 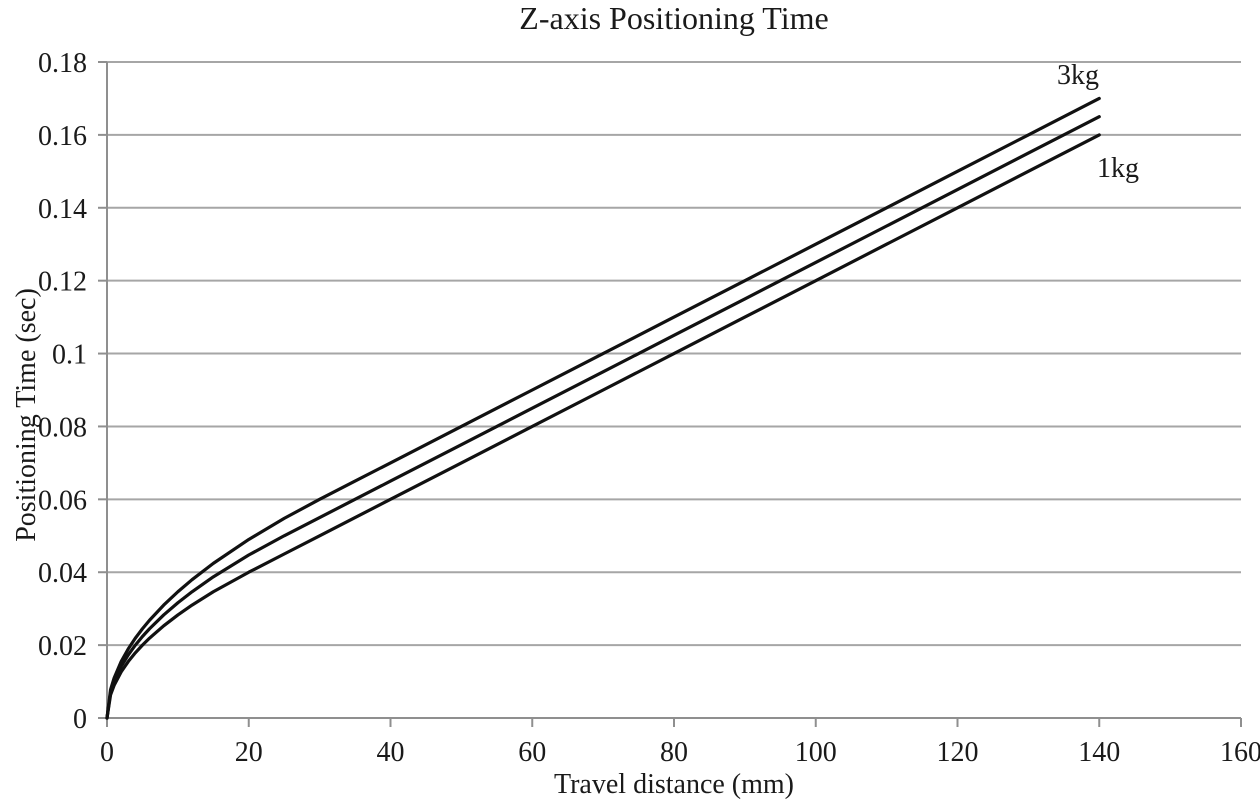 What do you see at coordinates (674, 784) in the screenshot?
I see `x-axis-title: Travel distance (mm)` at bounding box center [674, 784].